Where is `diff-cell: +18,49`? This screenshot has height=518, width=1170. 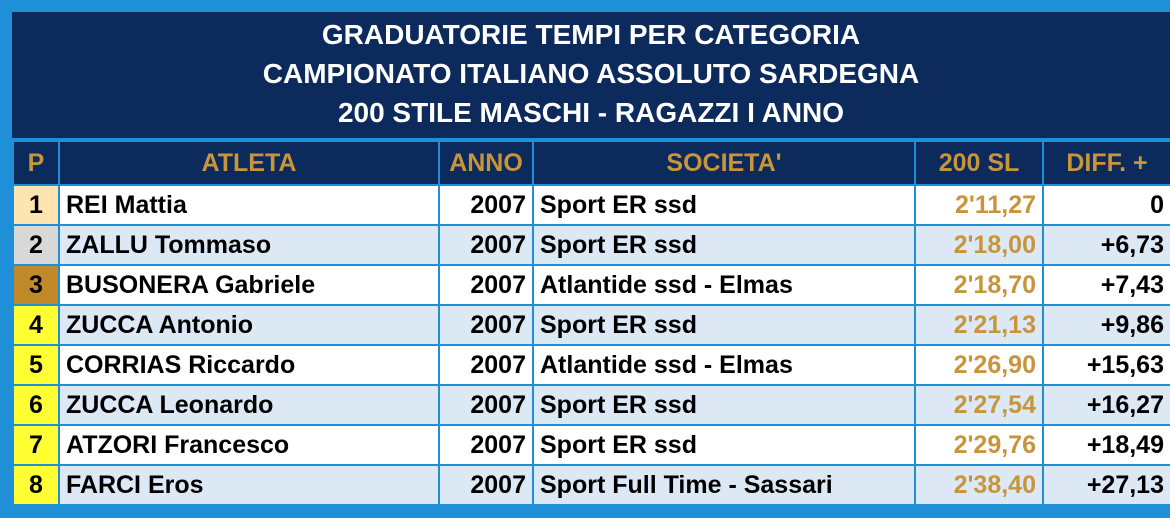 diff-cell: +18,49 is located at coordinates (1106, 445).